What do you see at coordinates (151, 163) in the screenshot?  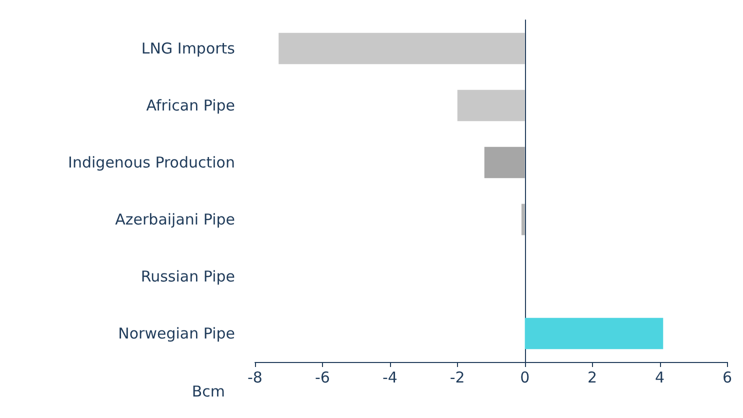 I see `y-tick-label: Indigenous Production` at bounding box center [151, 163].